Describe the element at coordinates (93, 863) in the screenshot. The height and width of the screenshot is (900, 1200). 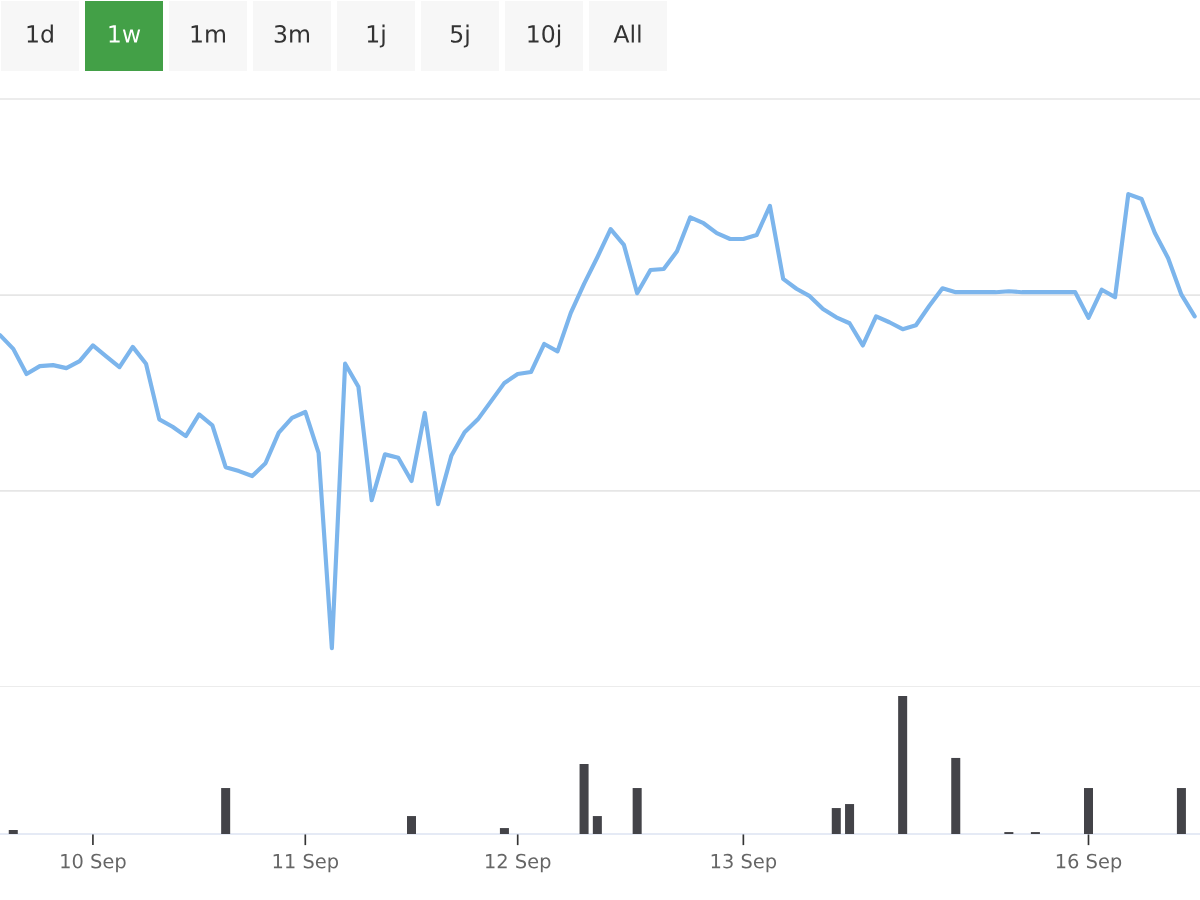
I see `x-tick-label: 10 Sep` at that location.